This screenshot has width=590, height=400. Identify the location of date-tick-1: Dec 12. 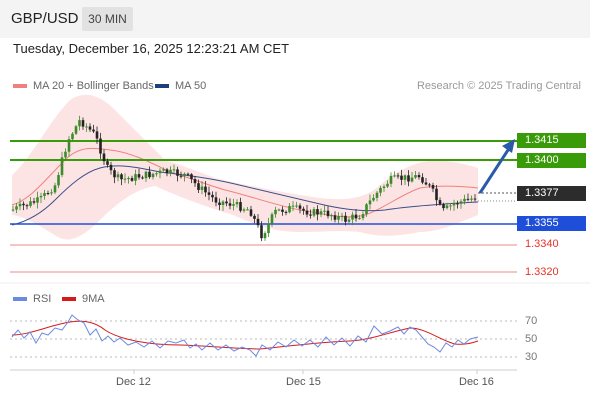
(133, 382).